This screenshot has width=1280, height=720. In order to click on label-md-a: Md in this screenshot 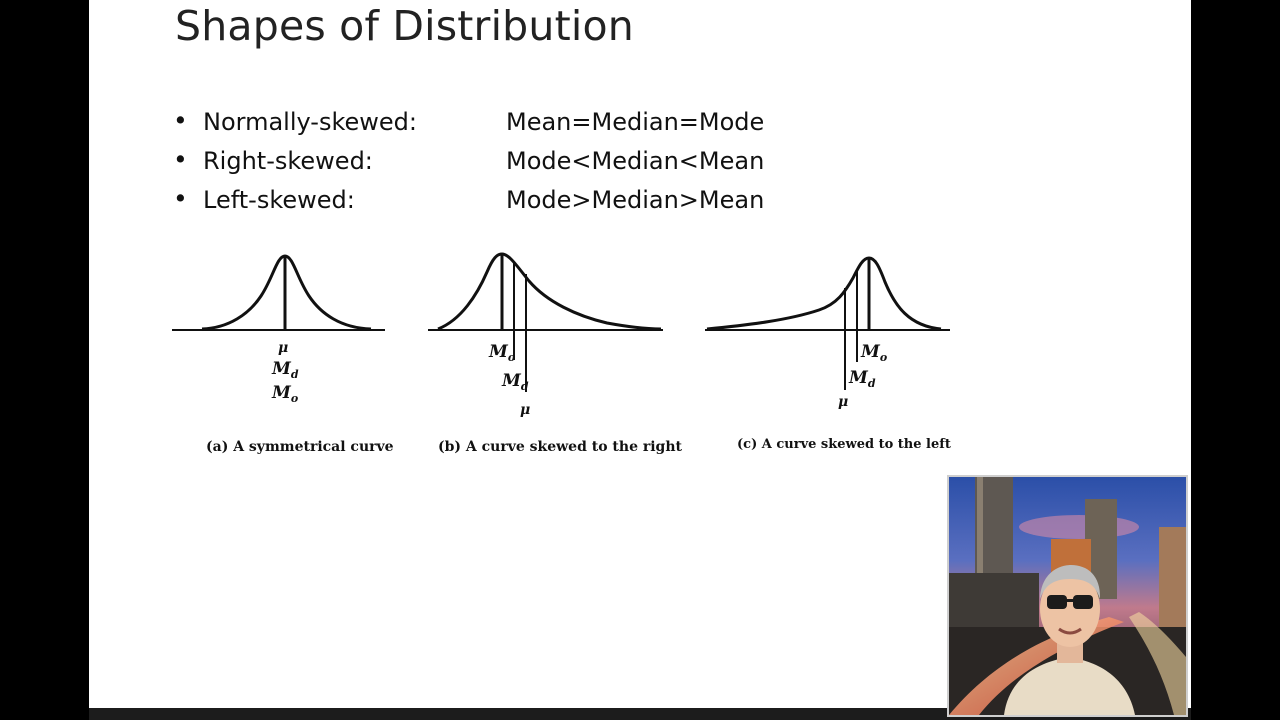, I will do `click(285, 370)`.